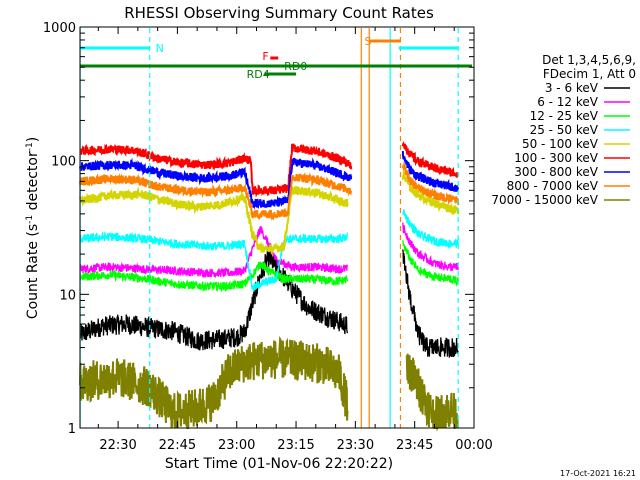 This screenshot has height=480, width=640. Describe the element at coordinates (214, 299) in the screenshot. I see `series-line-3-6-kev` at that location.